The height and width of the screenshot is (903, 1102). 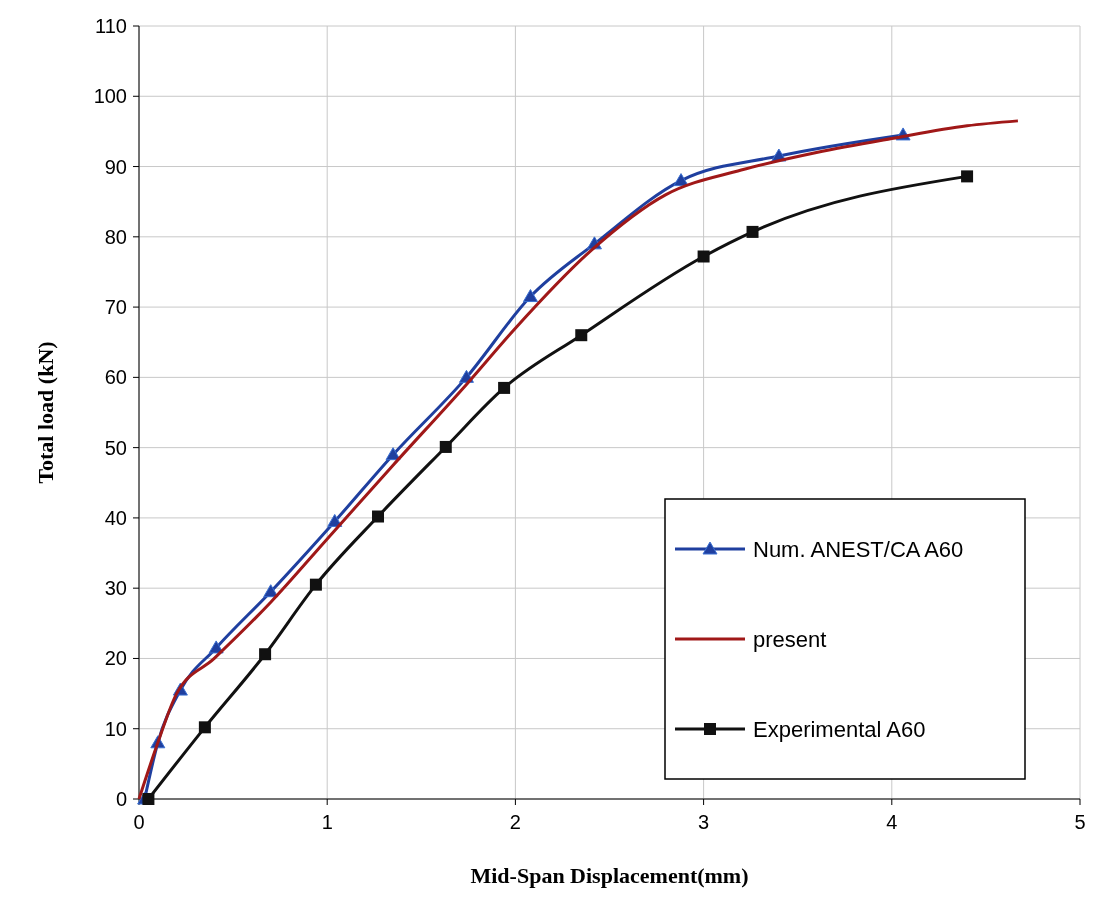 I want to click on y-tick-label: 110, so click(x=111, y=26).